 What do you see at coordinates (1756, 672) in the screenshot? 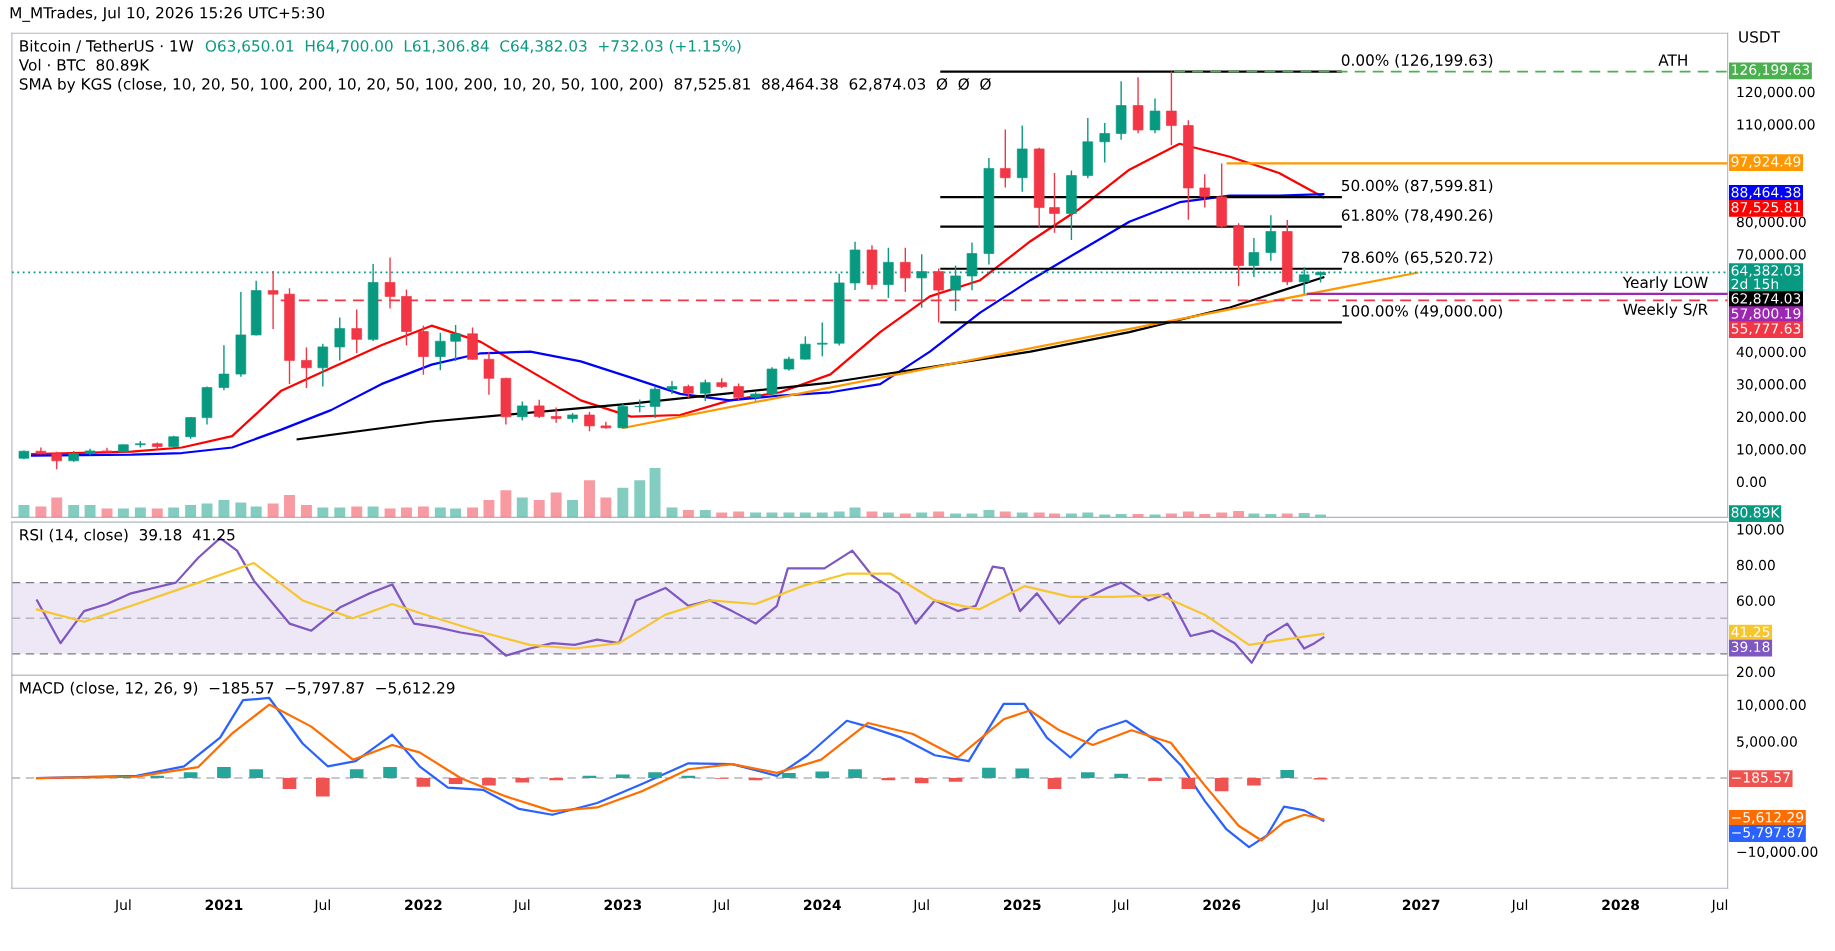
I see `y-tick-label: 20.00` at bounding box center [1756, 672].